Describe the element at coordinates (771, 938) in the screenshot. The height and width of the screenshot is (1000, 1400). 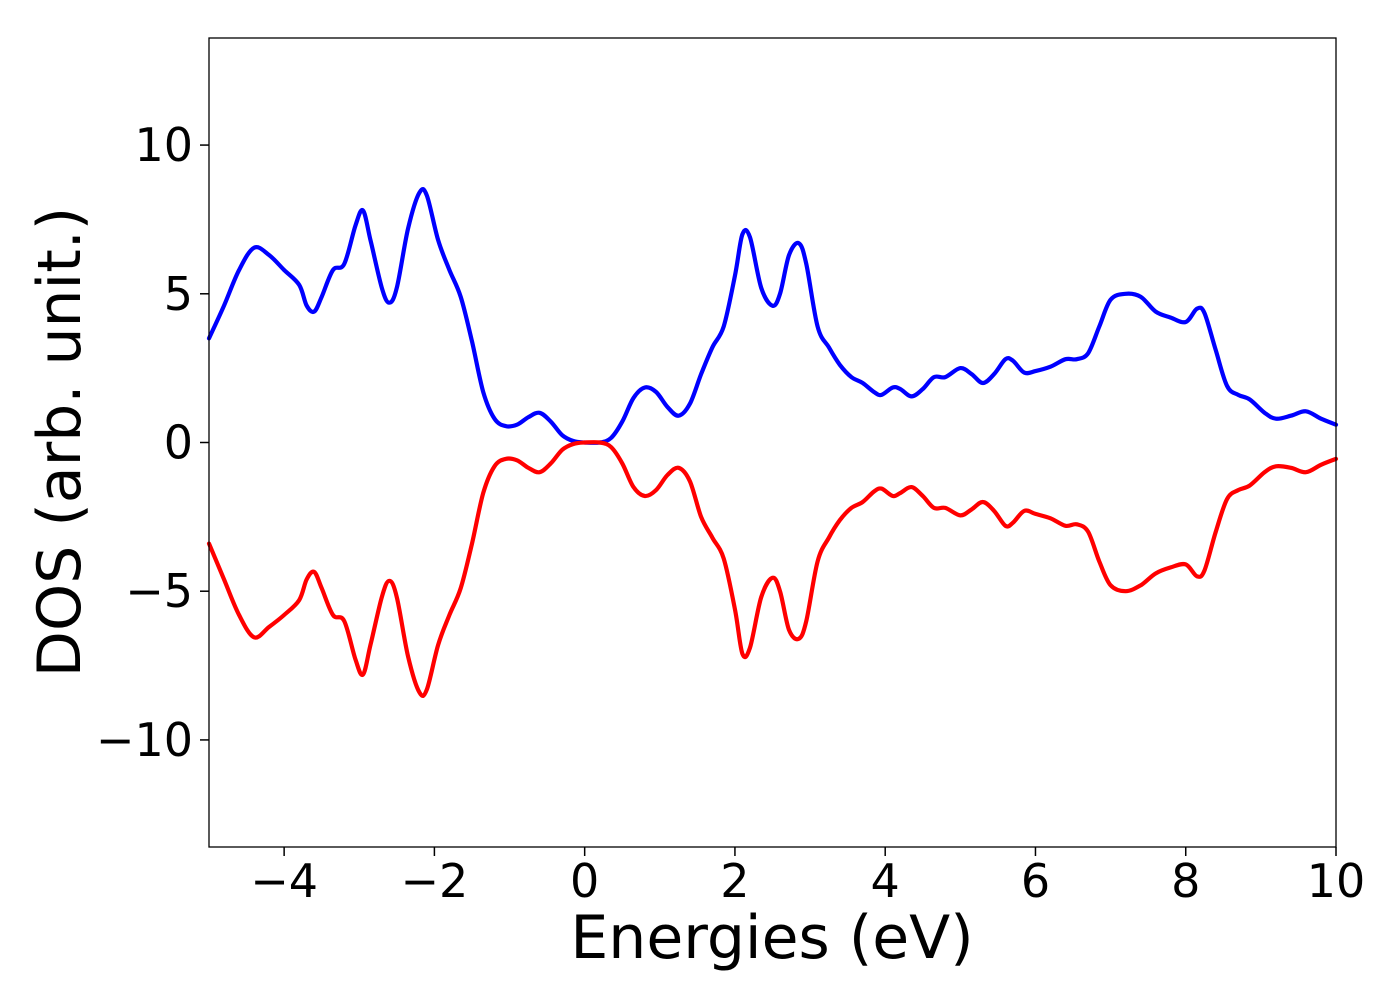
I see `x-axis-label: Energies (eV)` at that location.